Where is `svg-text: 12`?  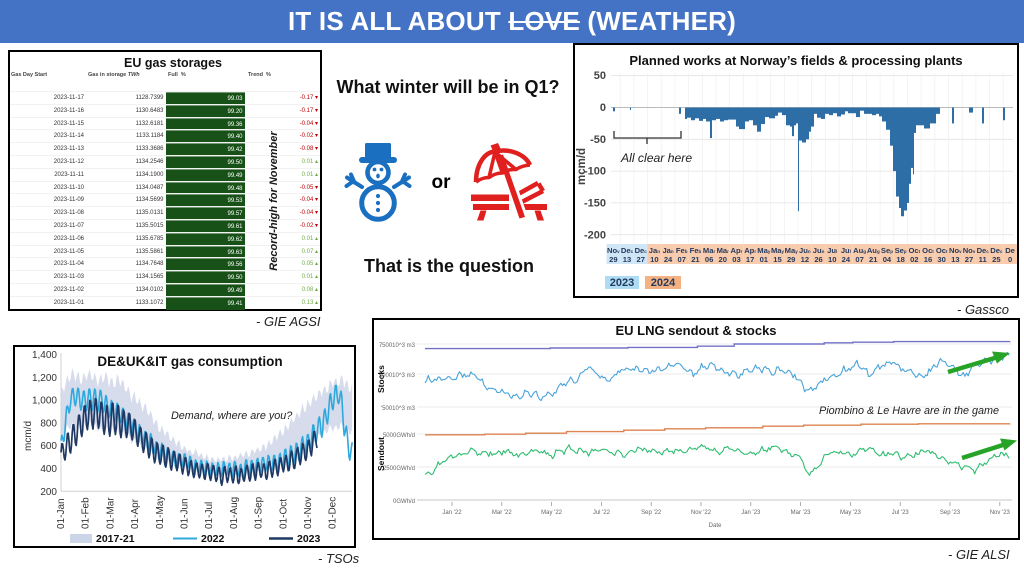
svg-text: 12 is located at coordinates (805, 259).